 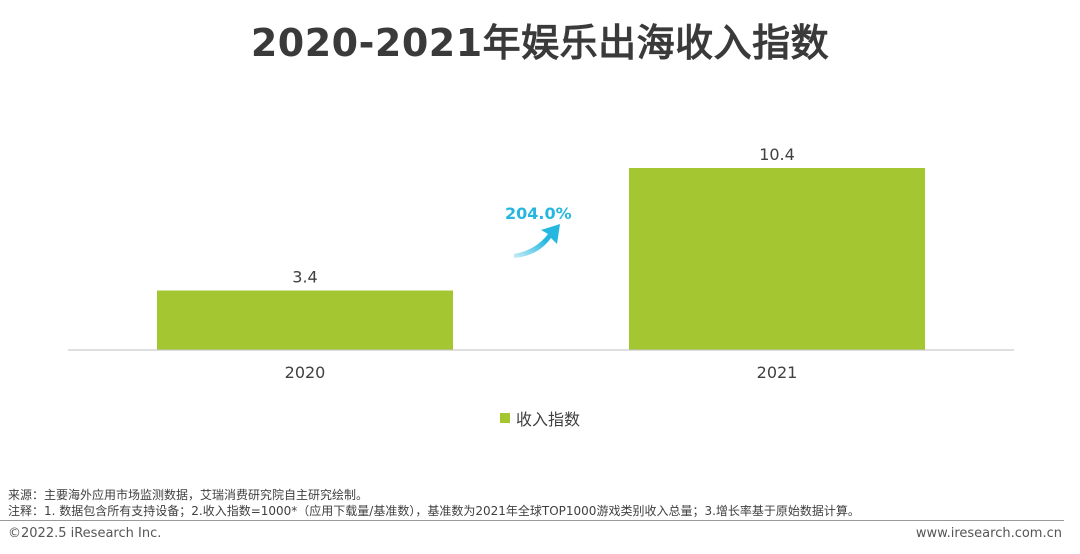 I want to click on growth-arrow-icon, so click(x=537, y=241).